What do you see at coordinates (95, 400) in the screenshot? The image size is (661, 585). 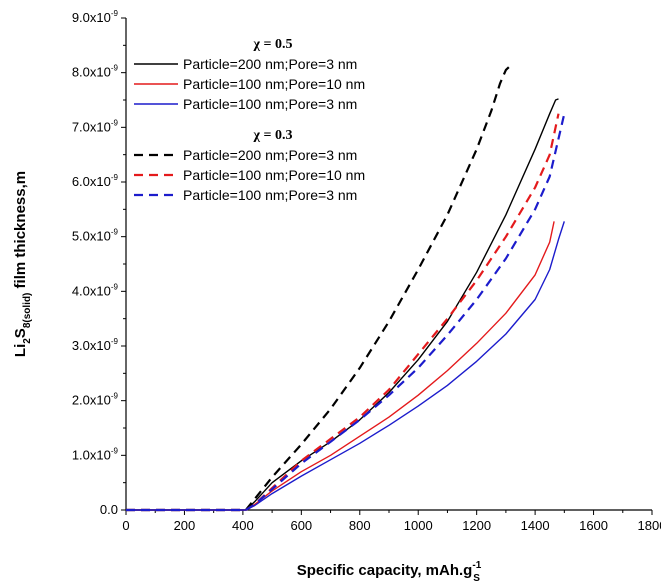 I see `y-tick-label: 2.0x10⁻⁹` at bounding box center [95, 400].